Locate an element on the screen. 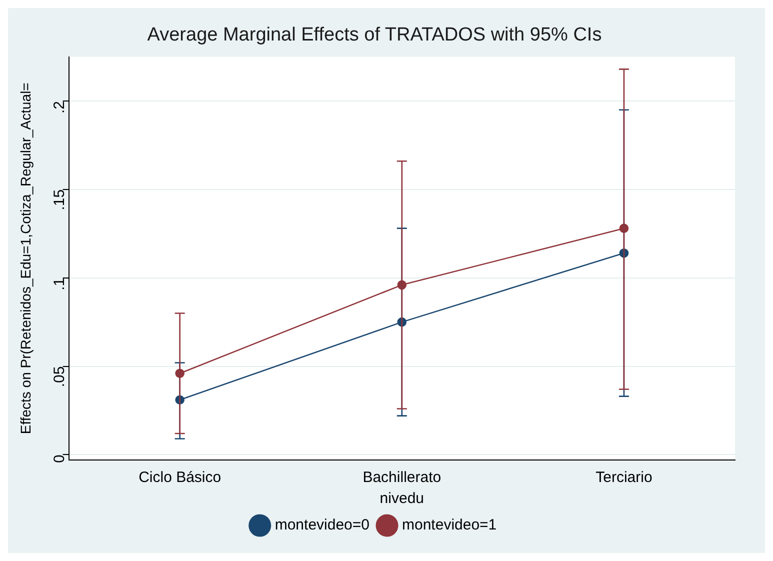 The image size is (773, 561). y-tick-label: .2 is located at coordinates (59, 107).